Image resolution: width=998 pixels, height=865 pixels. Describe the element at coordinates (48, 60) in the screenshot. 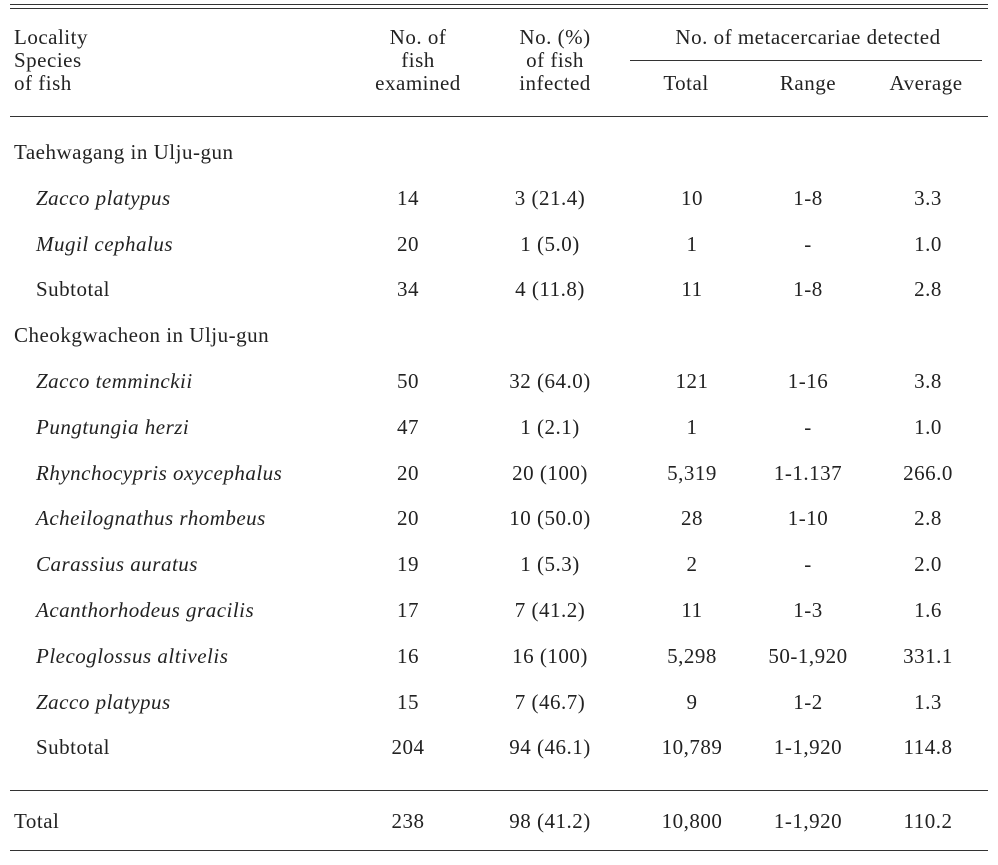

I see `header-cell: Species` at that location.